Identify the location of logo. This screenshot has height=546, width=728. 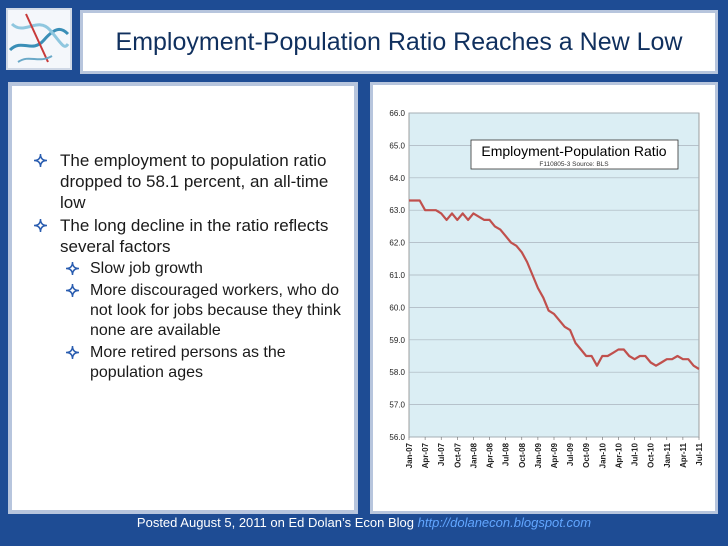
(39, 39).